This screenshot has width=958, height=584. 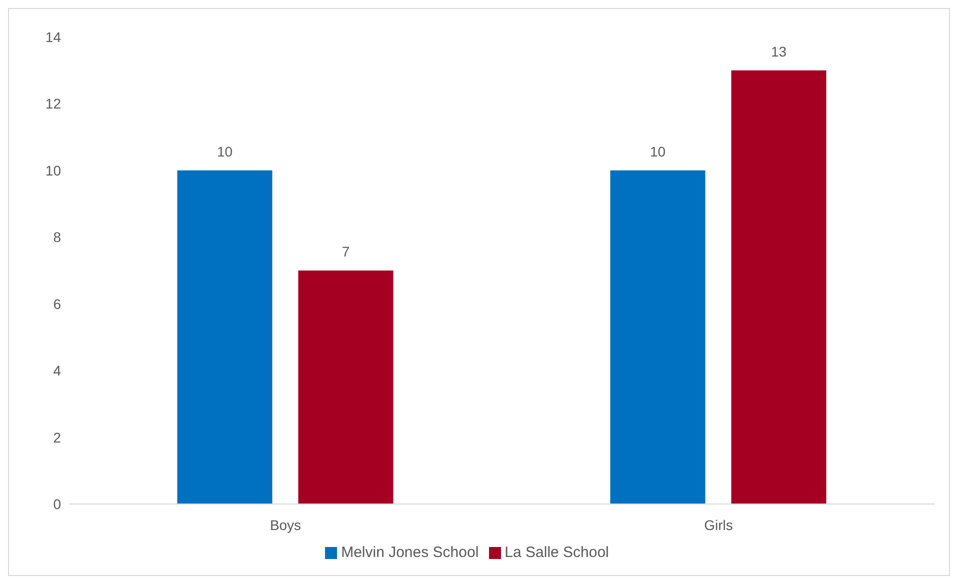 What do you see at coordinates (57, 504) in the screenshot?
I see `y-tick-label: 0` at bounding box center [57, 504].